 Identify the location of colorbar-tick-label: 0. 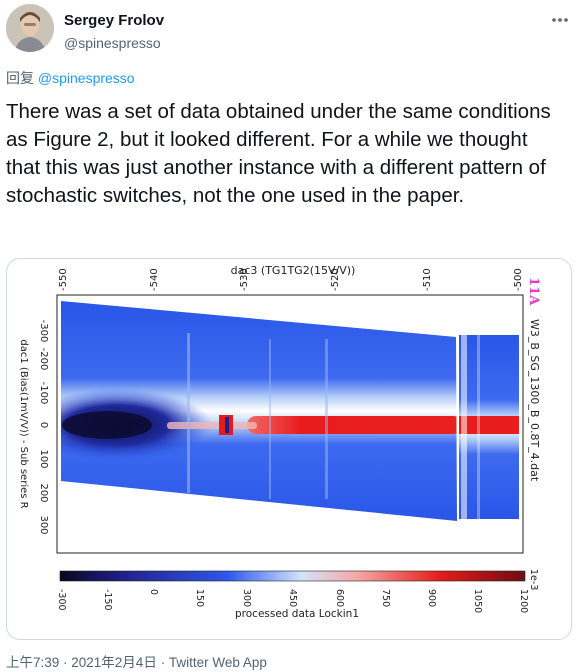
(153, 592).